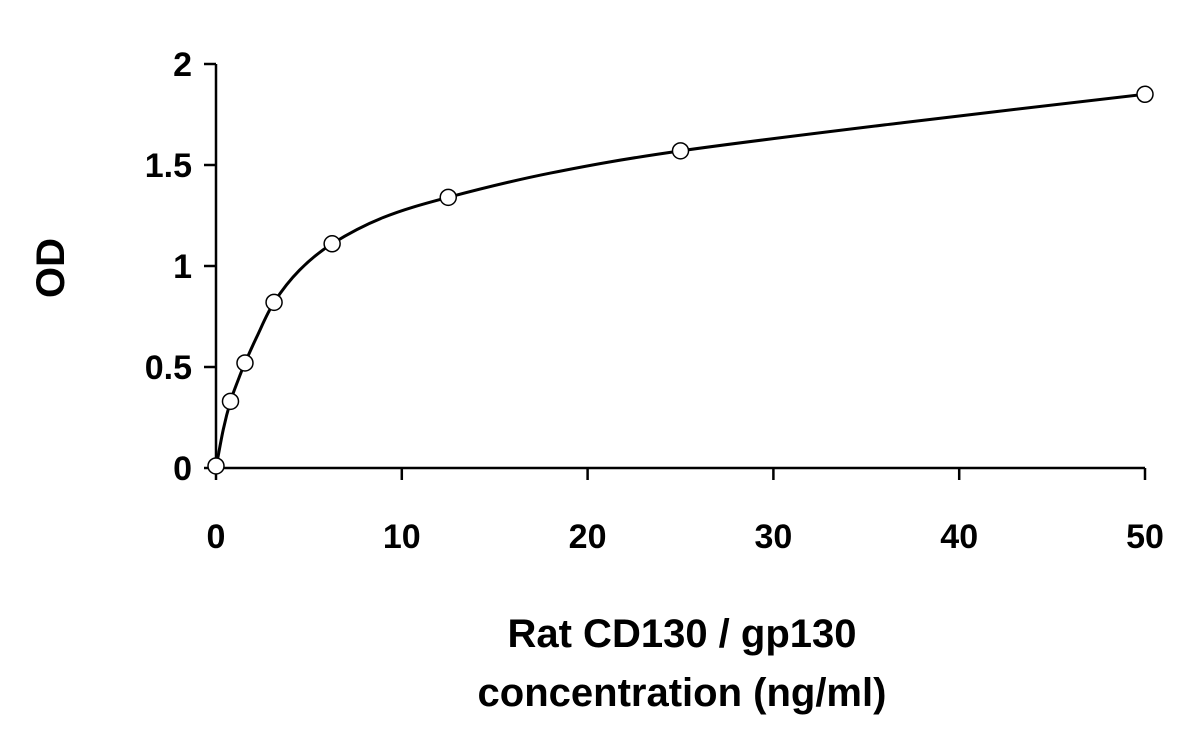  I want to click on y-tick-label: 0, so click(182, 469).